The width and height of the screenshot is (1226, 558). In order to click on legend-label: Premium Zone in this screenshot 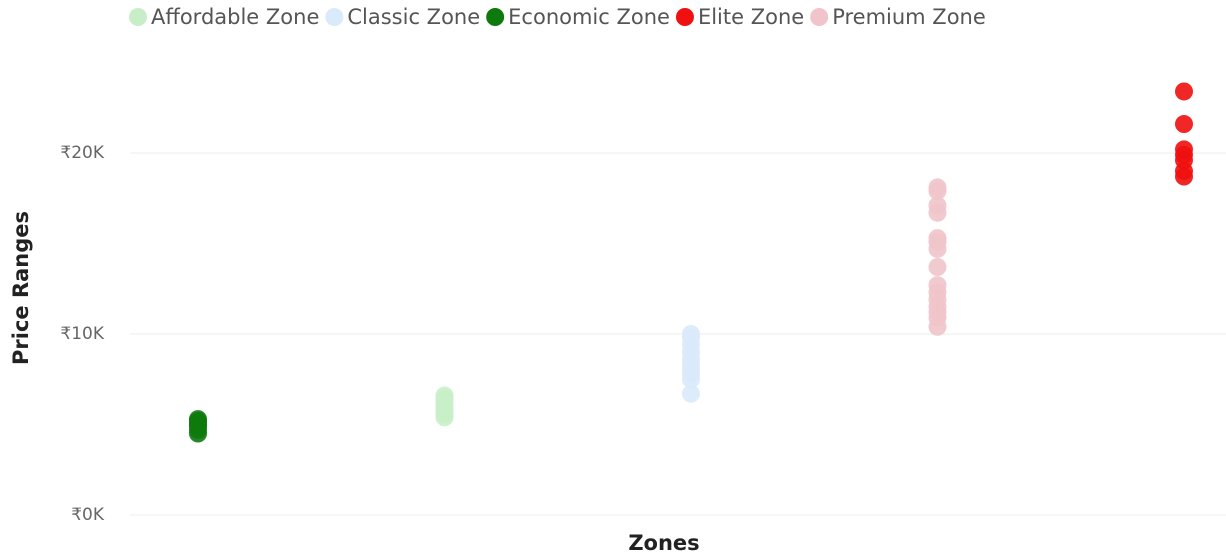, I will do `click(909, 17)`.